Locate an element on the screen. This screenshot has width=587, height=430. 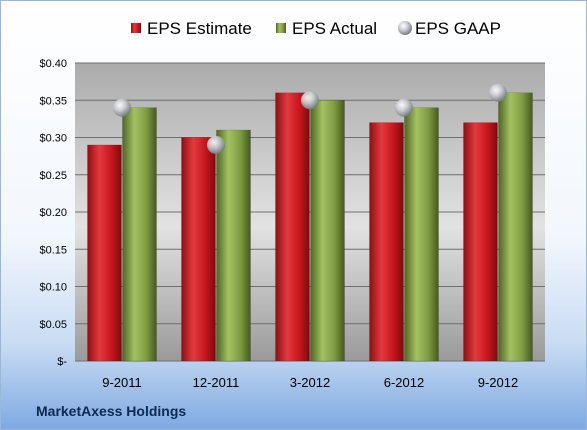
legend-label: EPS GAAP is located at coordinates (458, 28).